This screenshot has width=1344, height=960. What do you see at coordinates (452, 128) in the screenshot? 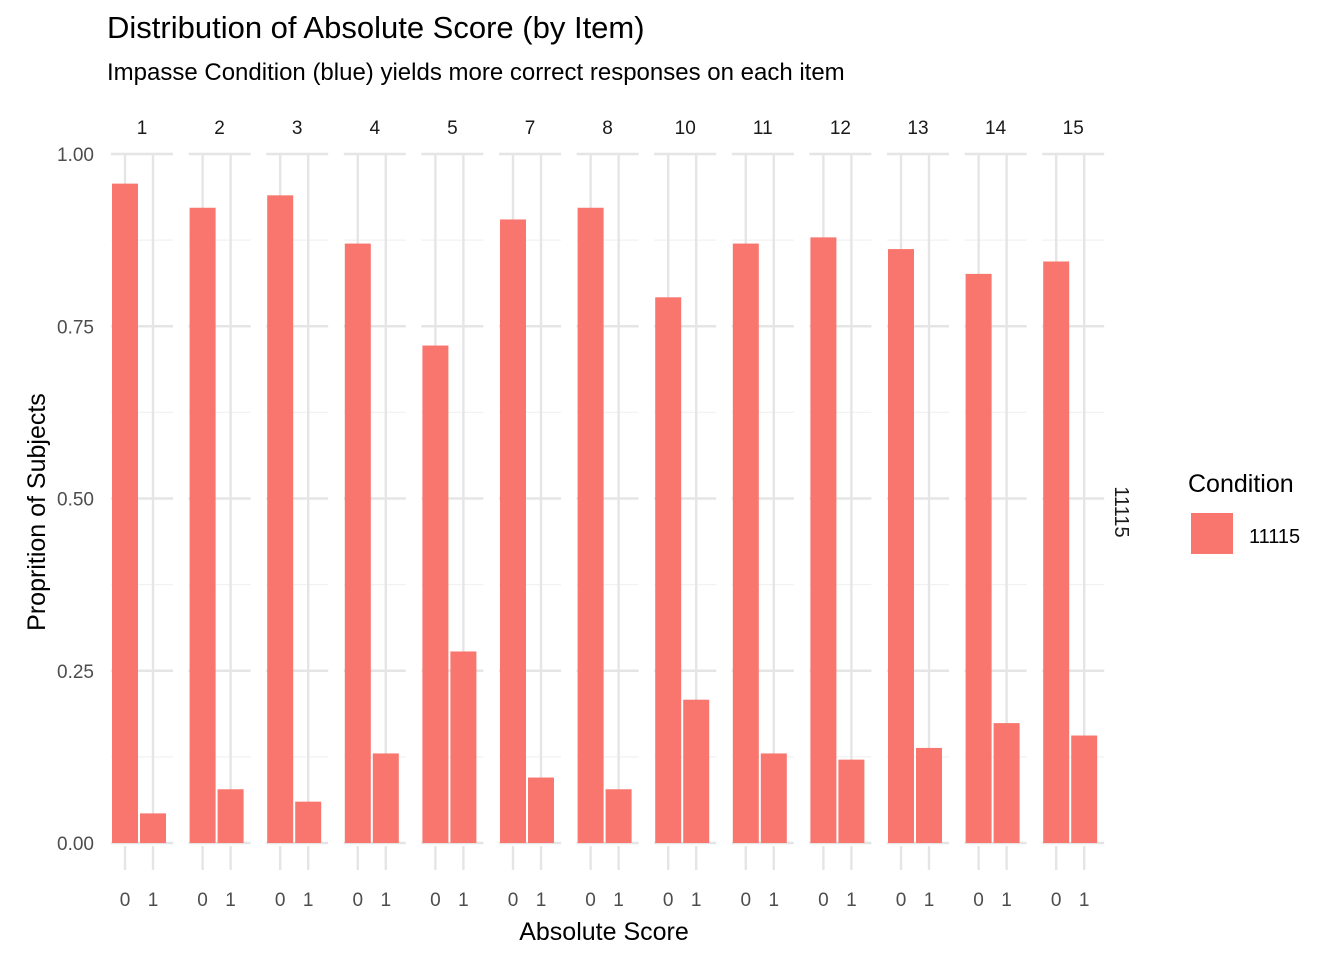
I see `facet-strip-label: 5` at bounding box center [452, 128].